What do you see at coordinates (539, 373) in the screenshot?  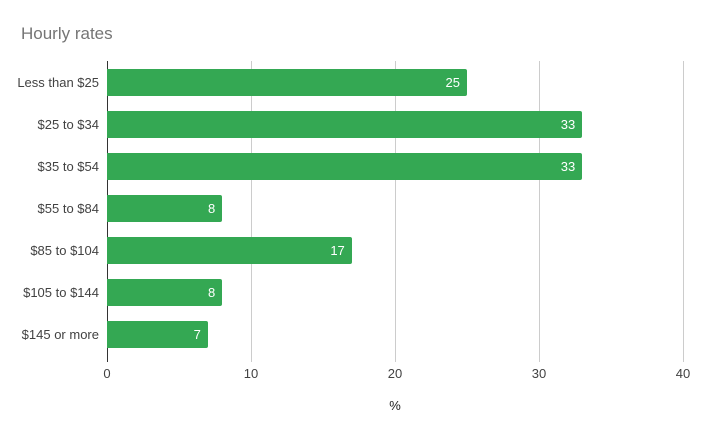 I see `x-tick-label-30: 30` at bounding box center [539, 373].